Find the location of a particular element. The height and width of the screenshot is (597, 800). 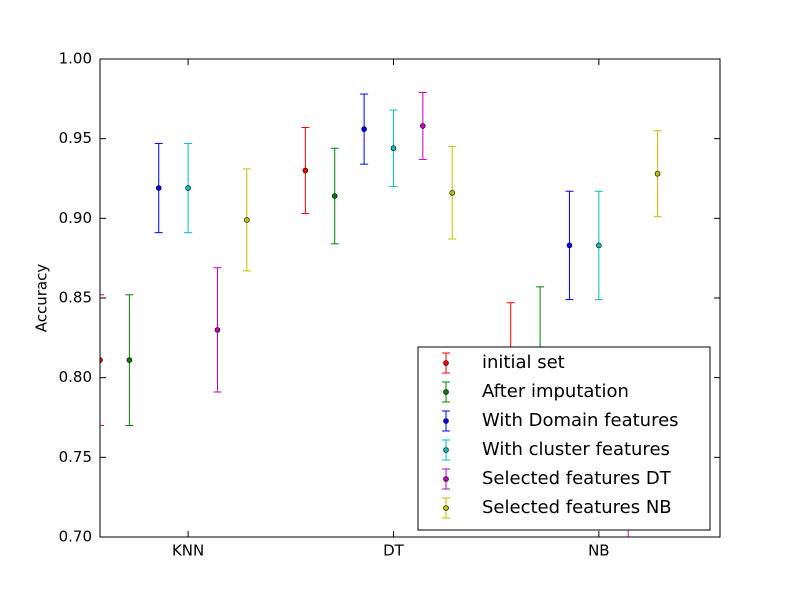

x-tick-label: KNN is located at coordinates (188, 551).